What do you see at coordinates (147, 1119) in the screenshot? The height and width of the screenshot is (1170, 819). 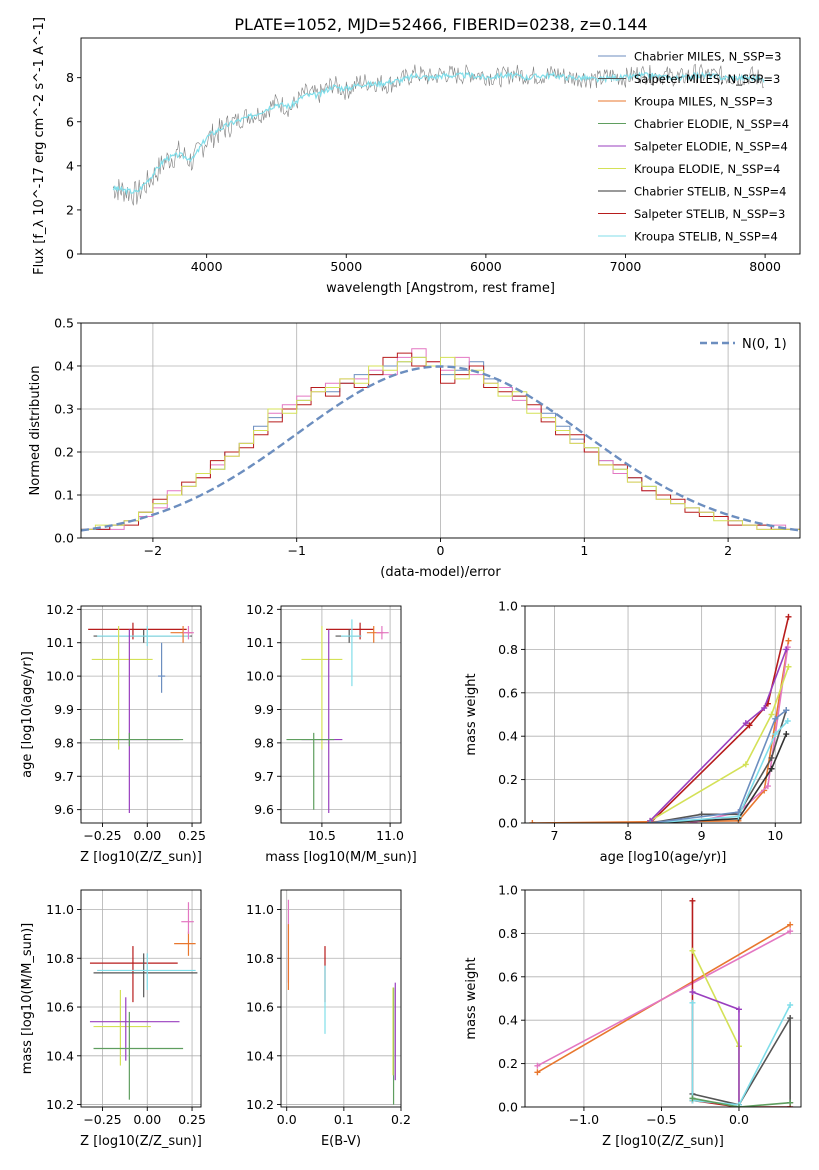 I see `x-tick-label: 0.00` at bounding box center [147, 1119].